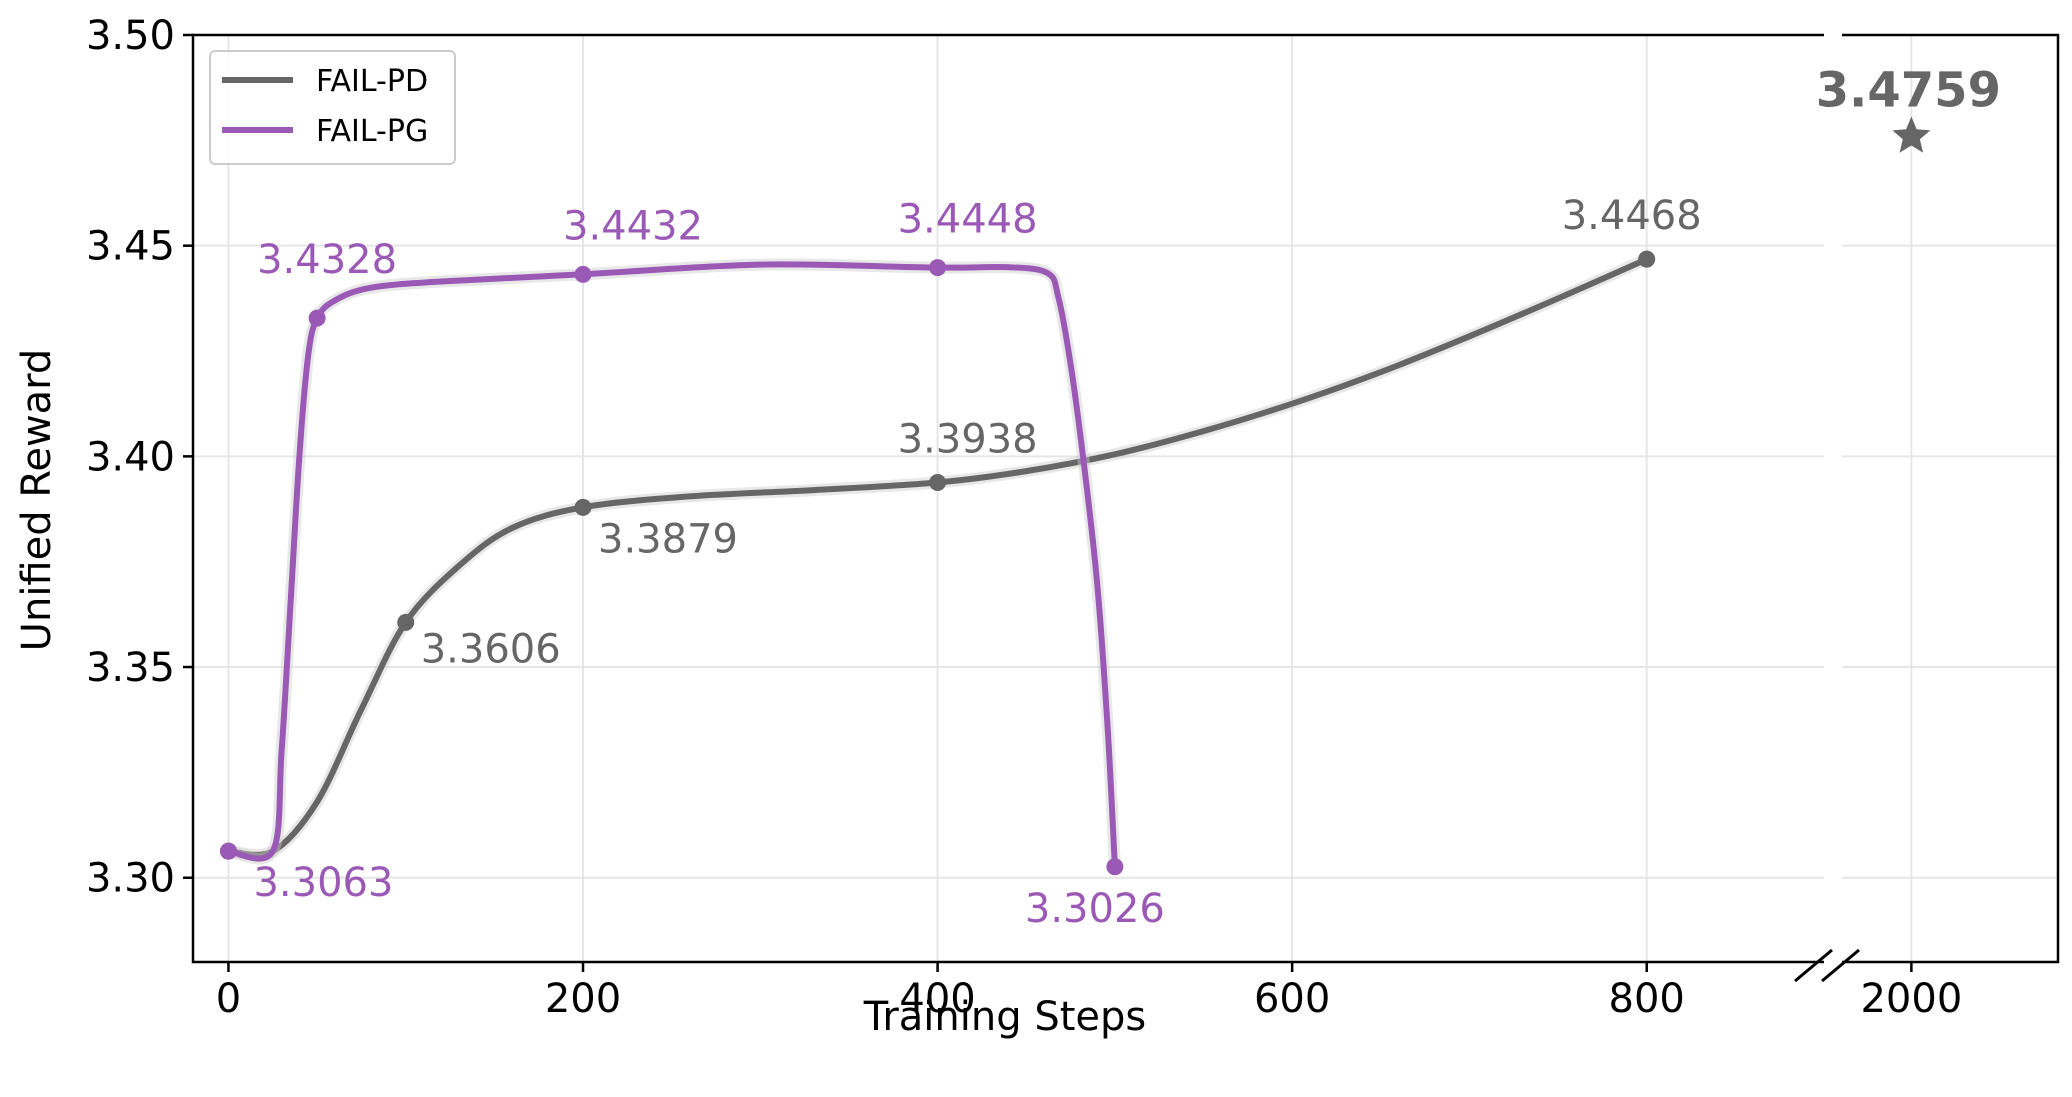 This screenshot has height=1097, width=2072. I want to click on y-tick-label: 3.30, so click(130, 879).